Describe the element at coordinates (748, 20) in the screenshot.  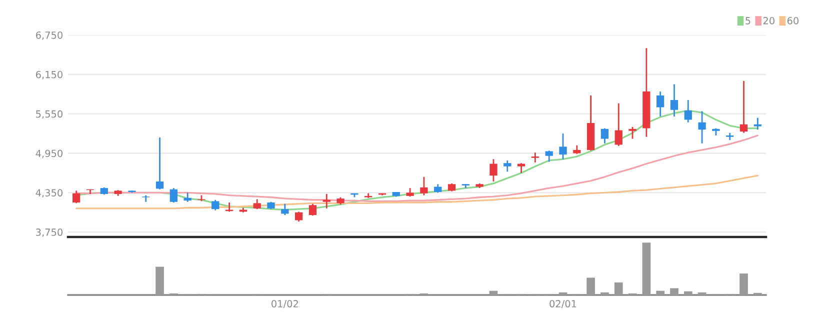
I see `legend-label: 5` at that location.